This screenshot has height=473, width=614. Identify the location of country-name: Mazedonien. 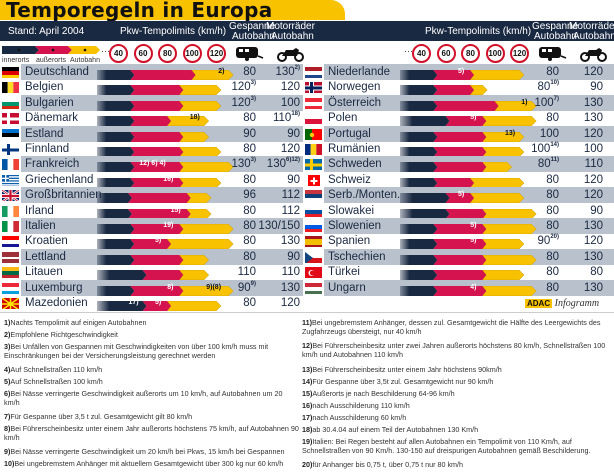
(56, 303).